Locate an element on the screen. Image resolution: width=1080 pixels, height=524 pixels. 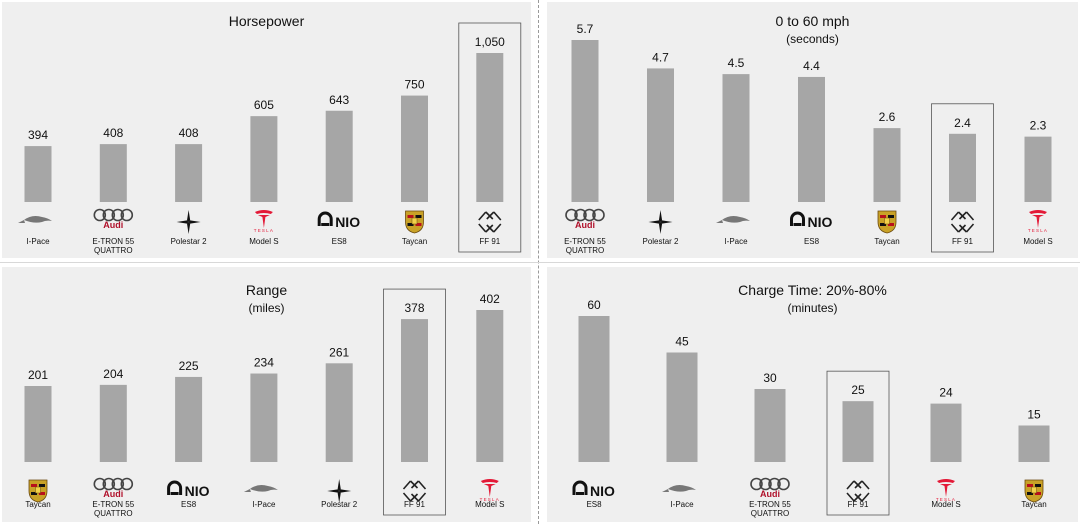
data-label: 201 is located at coordinates (38, 375).